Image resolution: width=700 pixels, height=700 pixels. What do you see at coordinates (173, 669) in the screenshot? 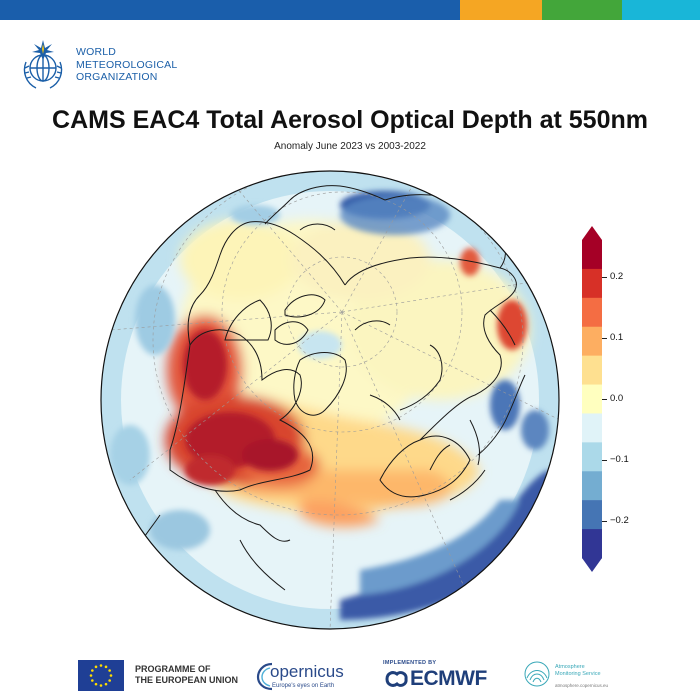
I see `eu-text-line: PROGRAMME OF` at bounding box center [173, 669].